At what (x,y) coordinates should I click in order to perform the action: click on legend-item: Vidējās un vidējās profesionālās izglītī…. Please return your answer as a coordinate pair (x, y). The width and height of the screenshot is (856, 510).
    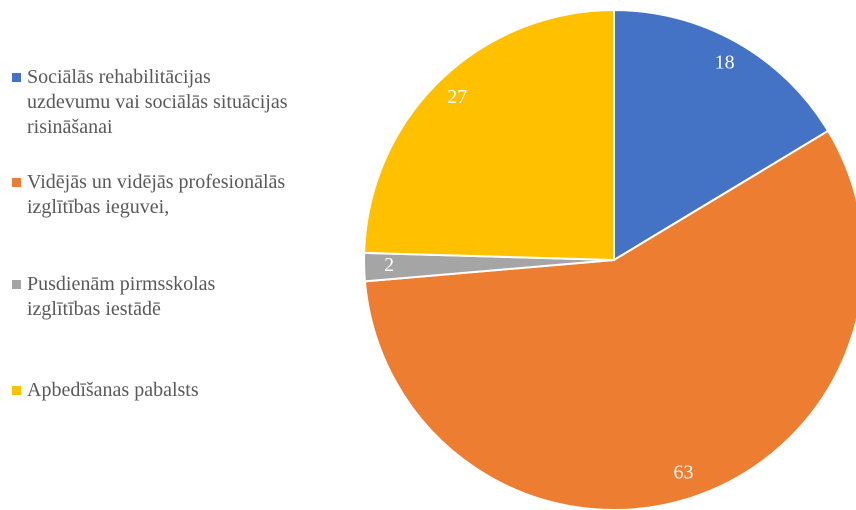
    Looking at the image, I should click on (152, 195).